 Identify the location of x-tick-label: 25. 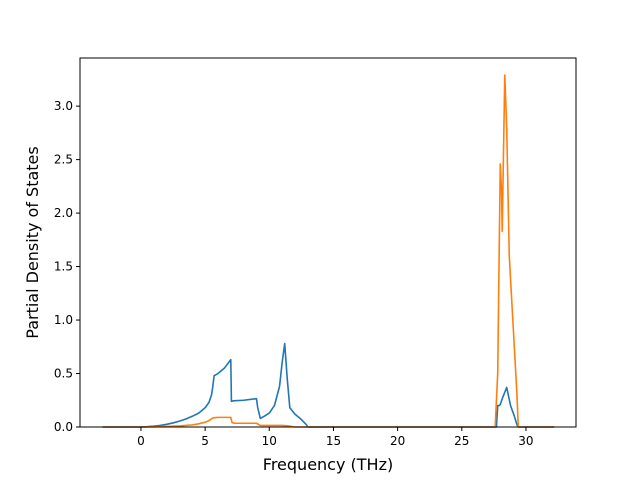
(461, 441).